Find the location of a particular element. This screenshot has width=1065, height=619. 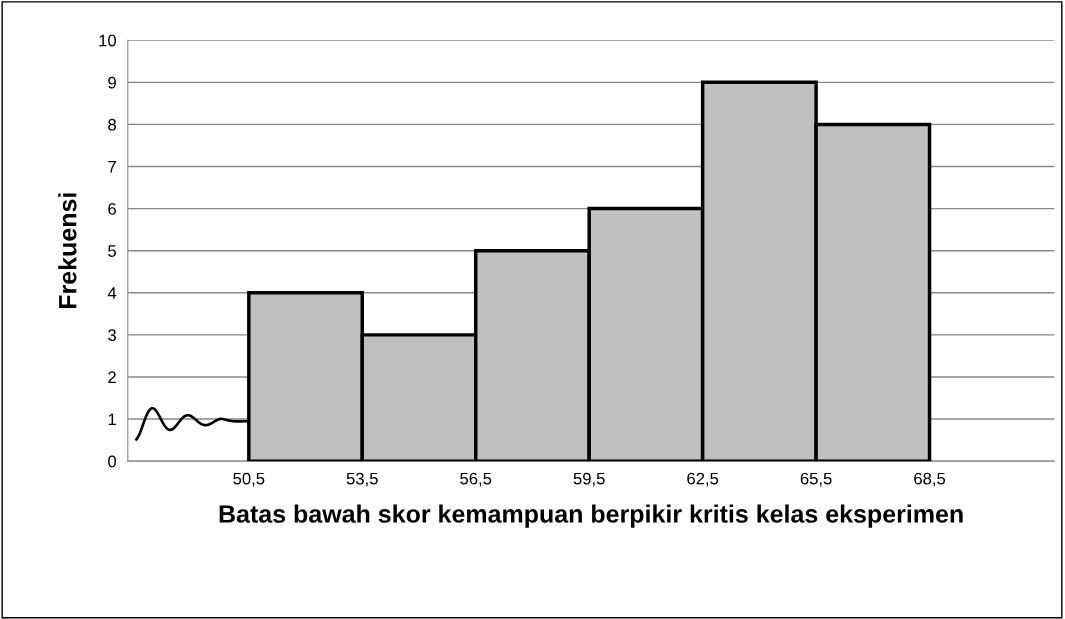

x-axis-title: Batas bawah skor kemampuan berpikir kritis kelas eksperimen is located at coordinates (591, 516).